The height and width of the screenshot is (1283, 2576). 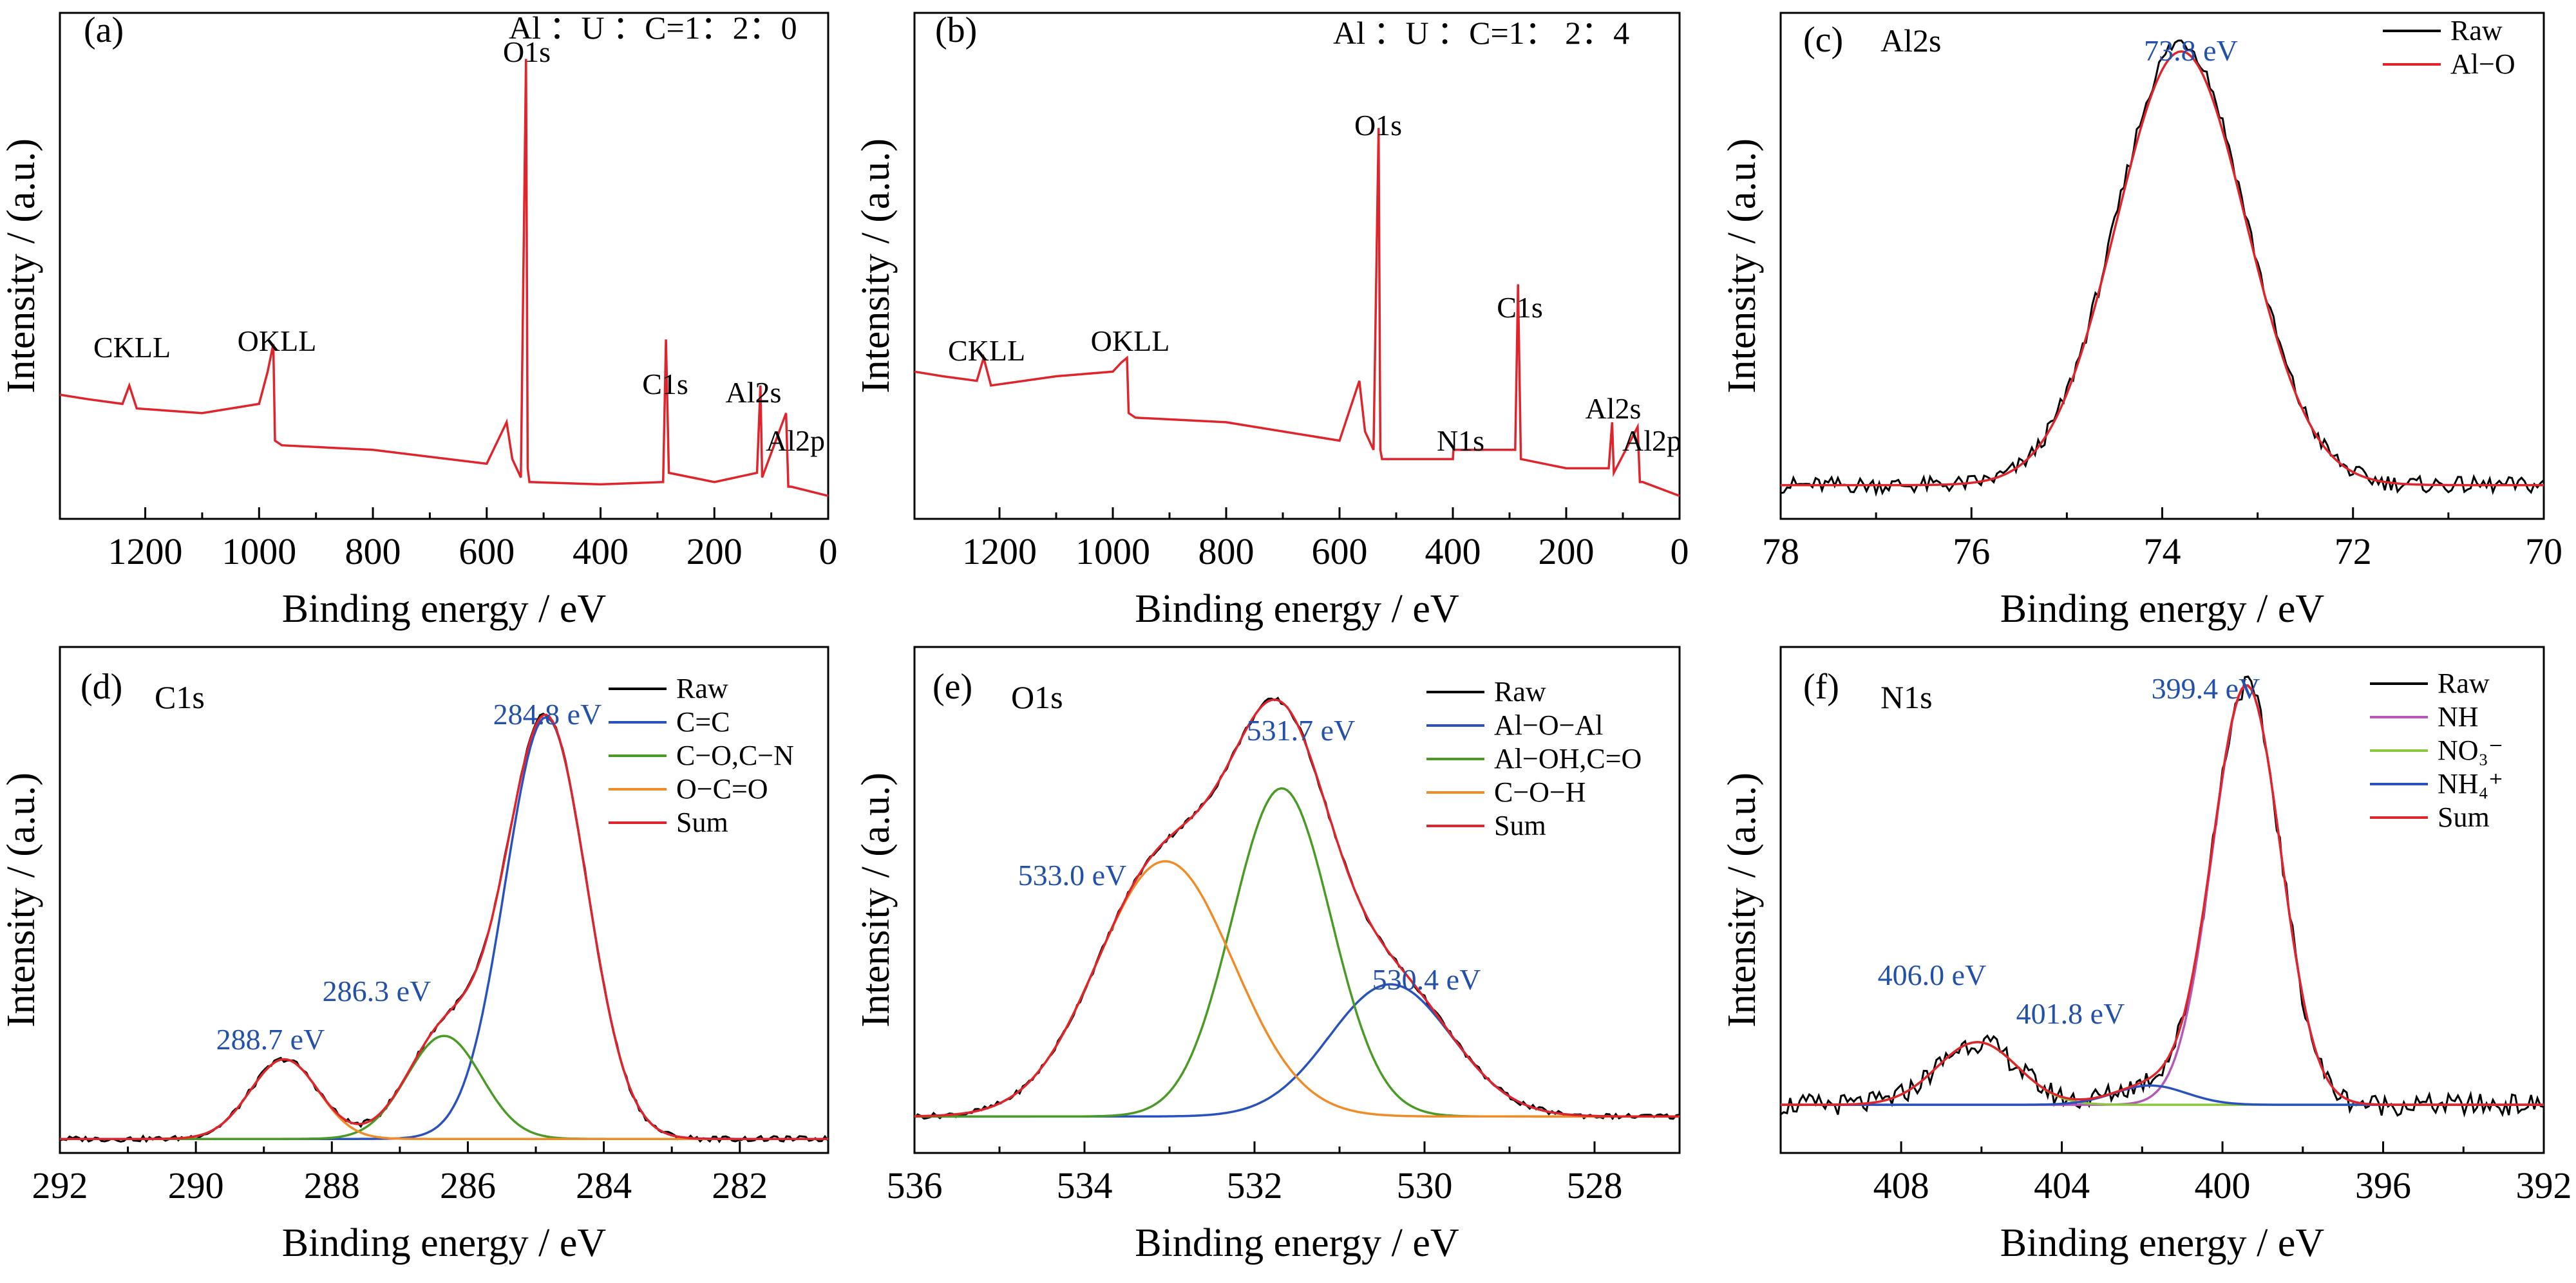 What do you see at coordinates (1821, 687) in the screenshot?
I see `panel-letter: (f)` at bounding box center [1821, 687].